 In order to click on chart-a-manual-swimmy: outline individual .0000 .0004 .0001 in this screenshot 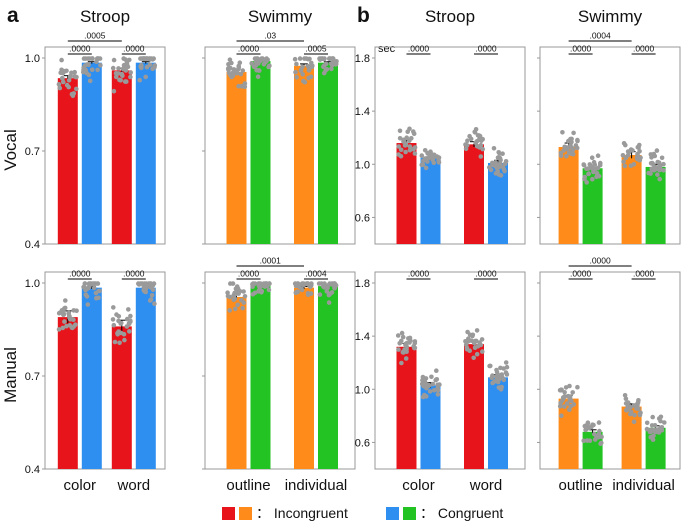, I will do `click(279, 375)`.